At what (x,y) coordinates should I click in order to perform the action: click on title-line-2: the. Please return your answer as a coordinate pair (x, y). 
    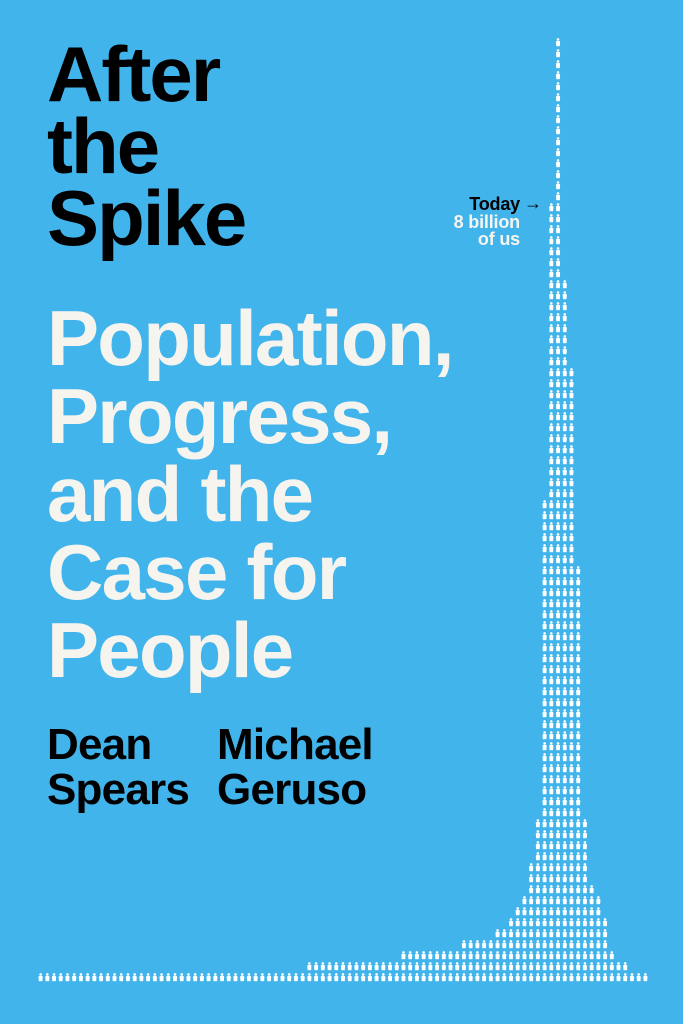
    Looking at the image, I should click on (103, 146).